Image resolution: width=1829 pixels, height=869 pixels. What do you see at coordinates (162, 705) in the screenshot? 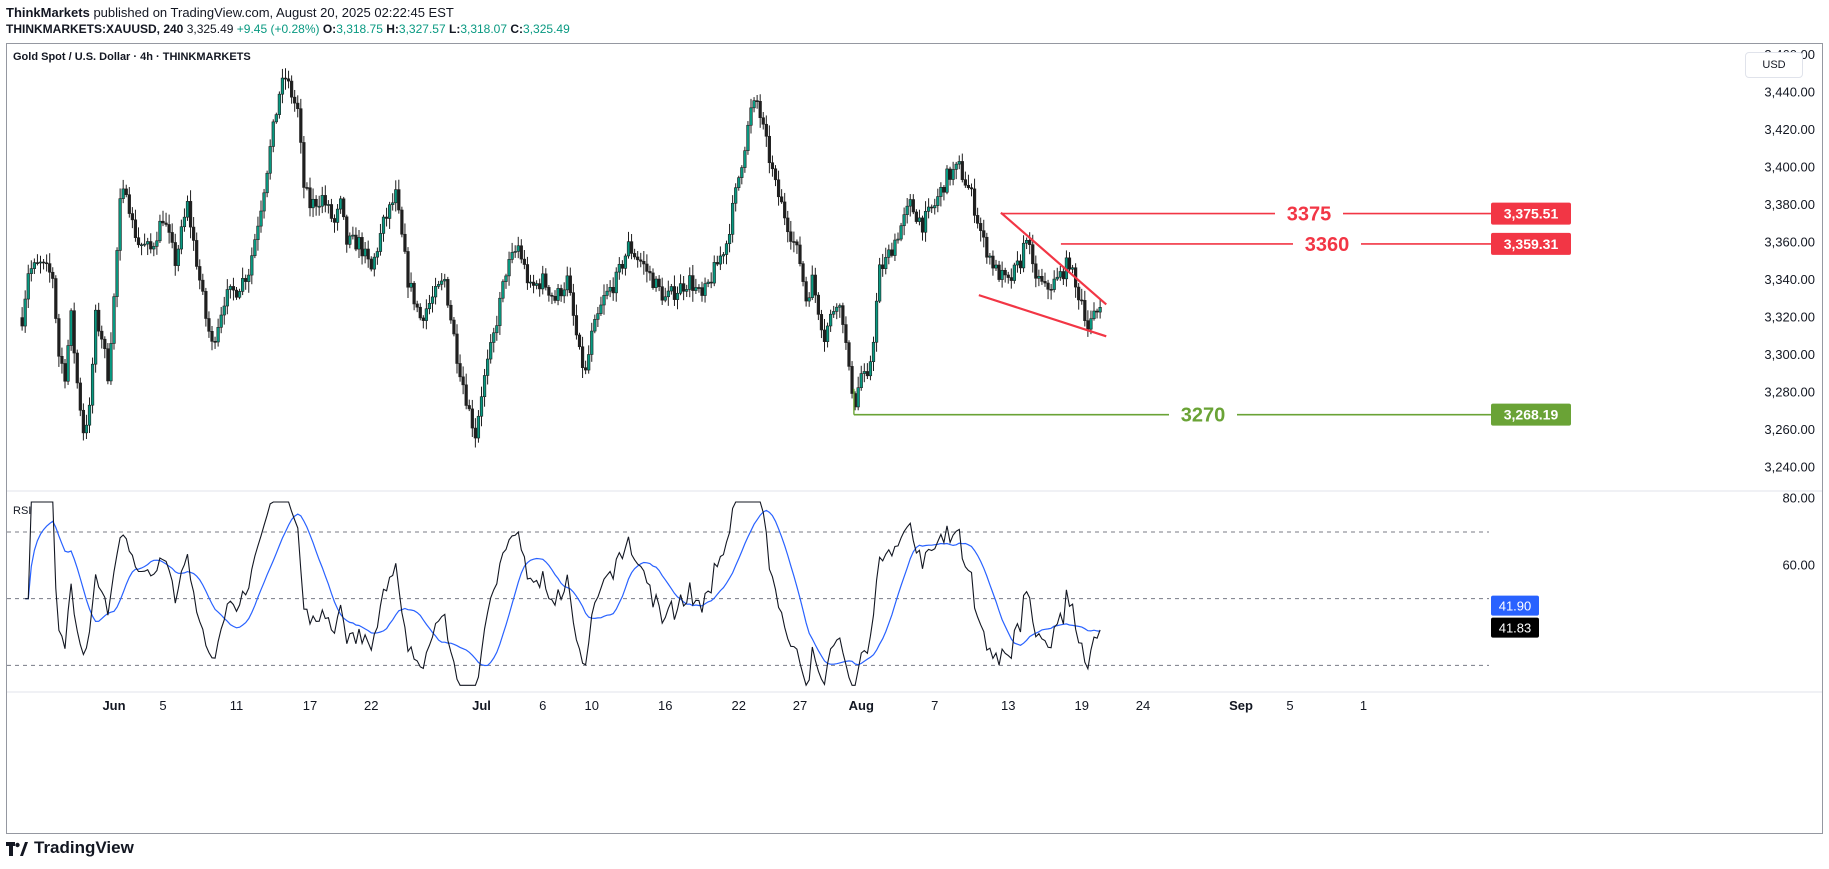
I see `time-axis-tick: 5` at bounding box center [162, 705].